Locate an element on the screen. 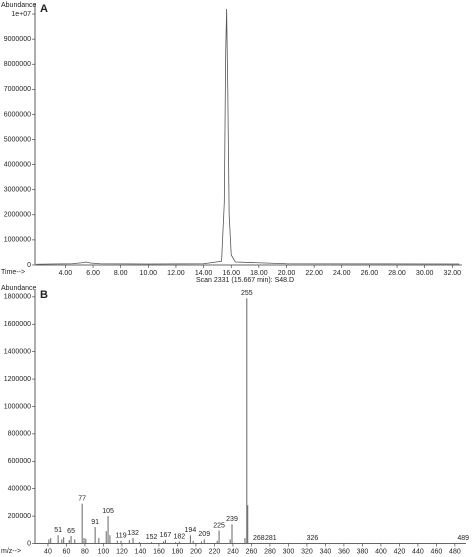 The image size is (474, 557). peak-label: 326 is located at coordinates (313, 538).